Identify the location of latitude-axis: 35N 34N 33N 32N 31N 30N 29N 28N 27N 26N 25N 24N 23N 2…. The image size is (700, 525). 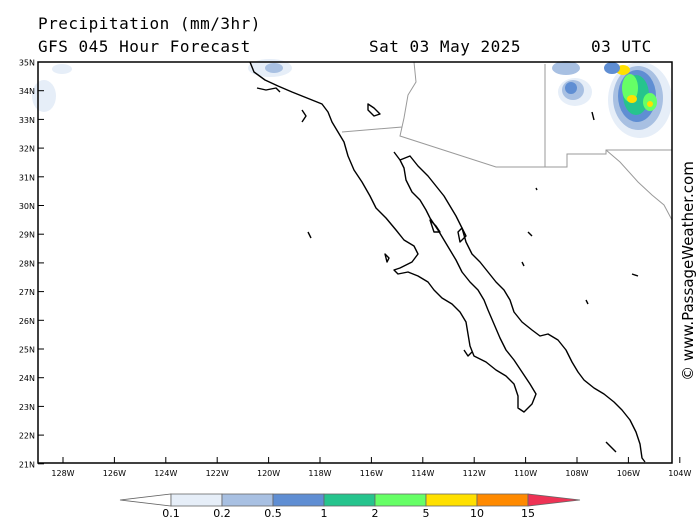
(31, 264).